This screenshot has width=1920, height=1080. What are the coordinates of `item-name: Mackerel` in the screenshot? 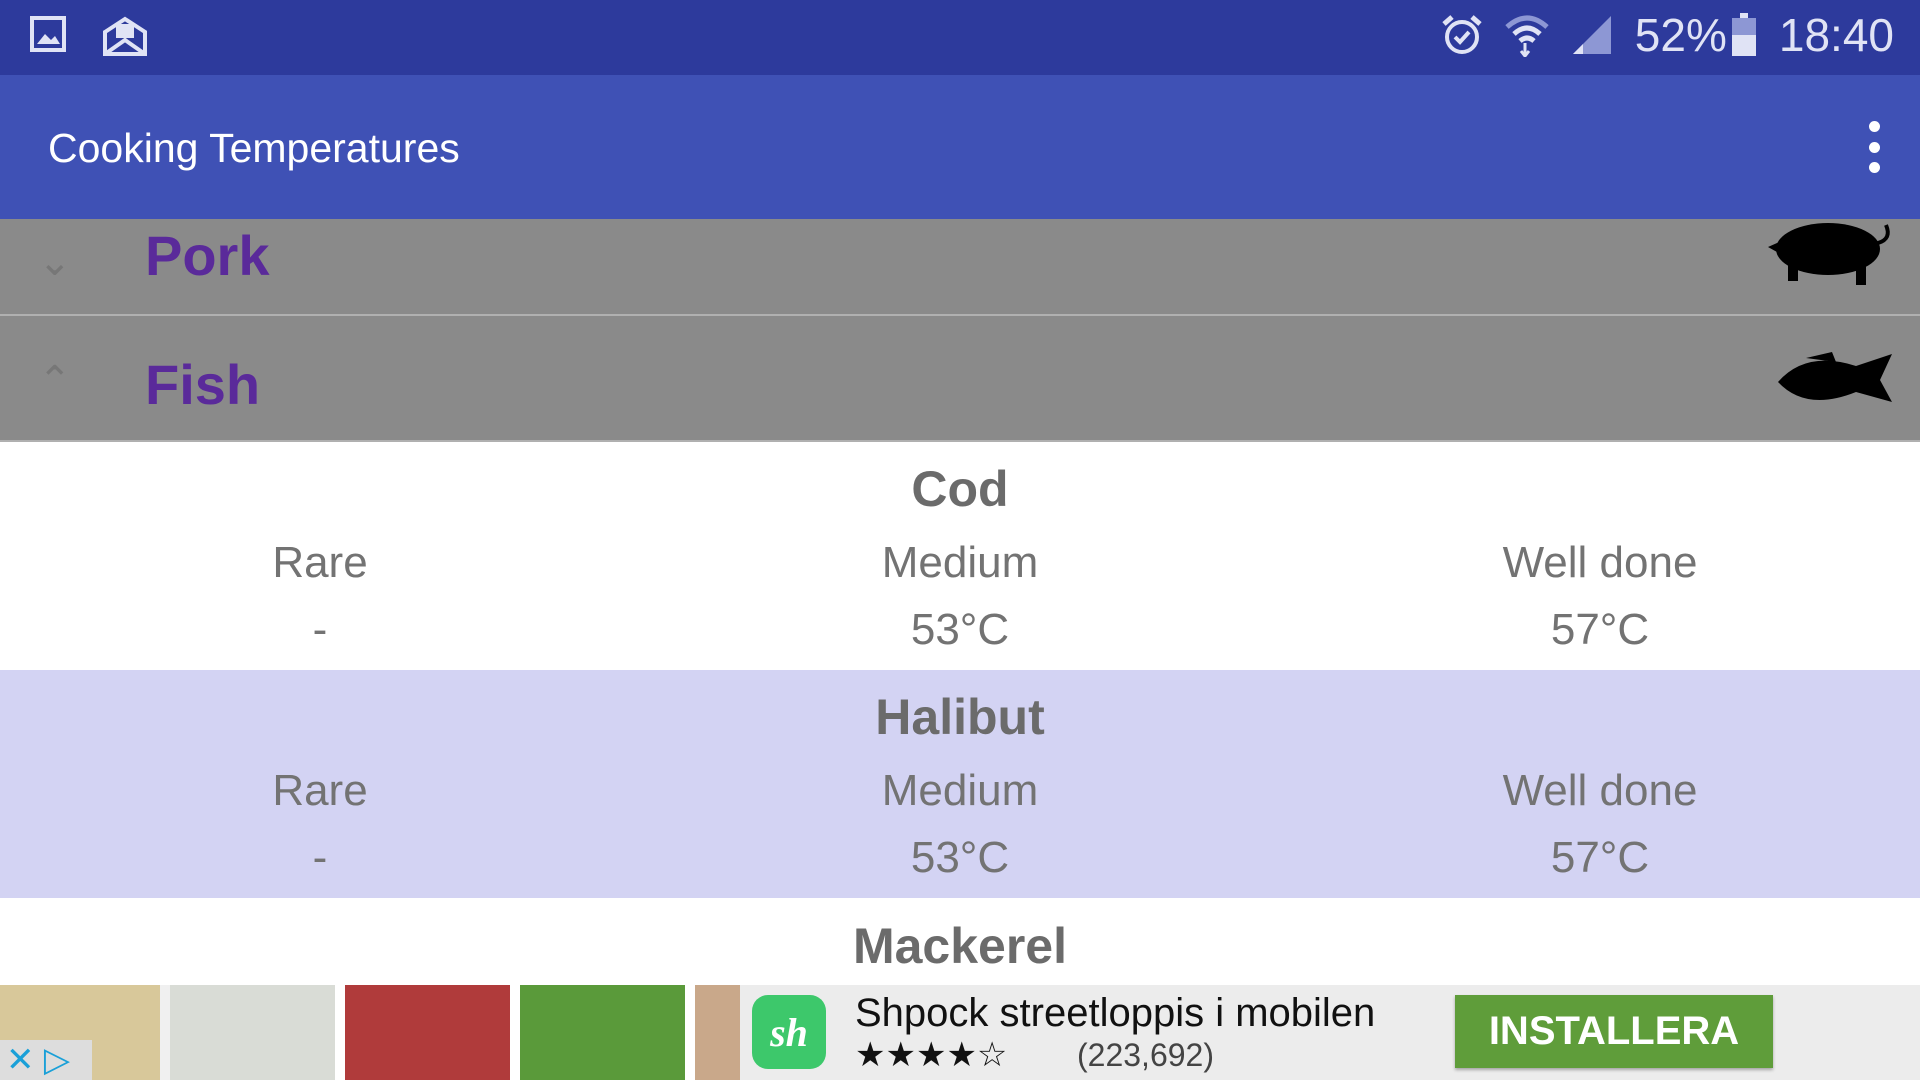 It's located at (960, 946).